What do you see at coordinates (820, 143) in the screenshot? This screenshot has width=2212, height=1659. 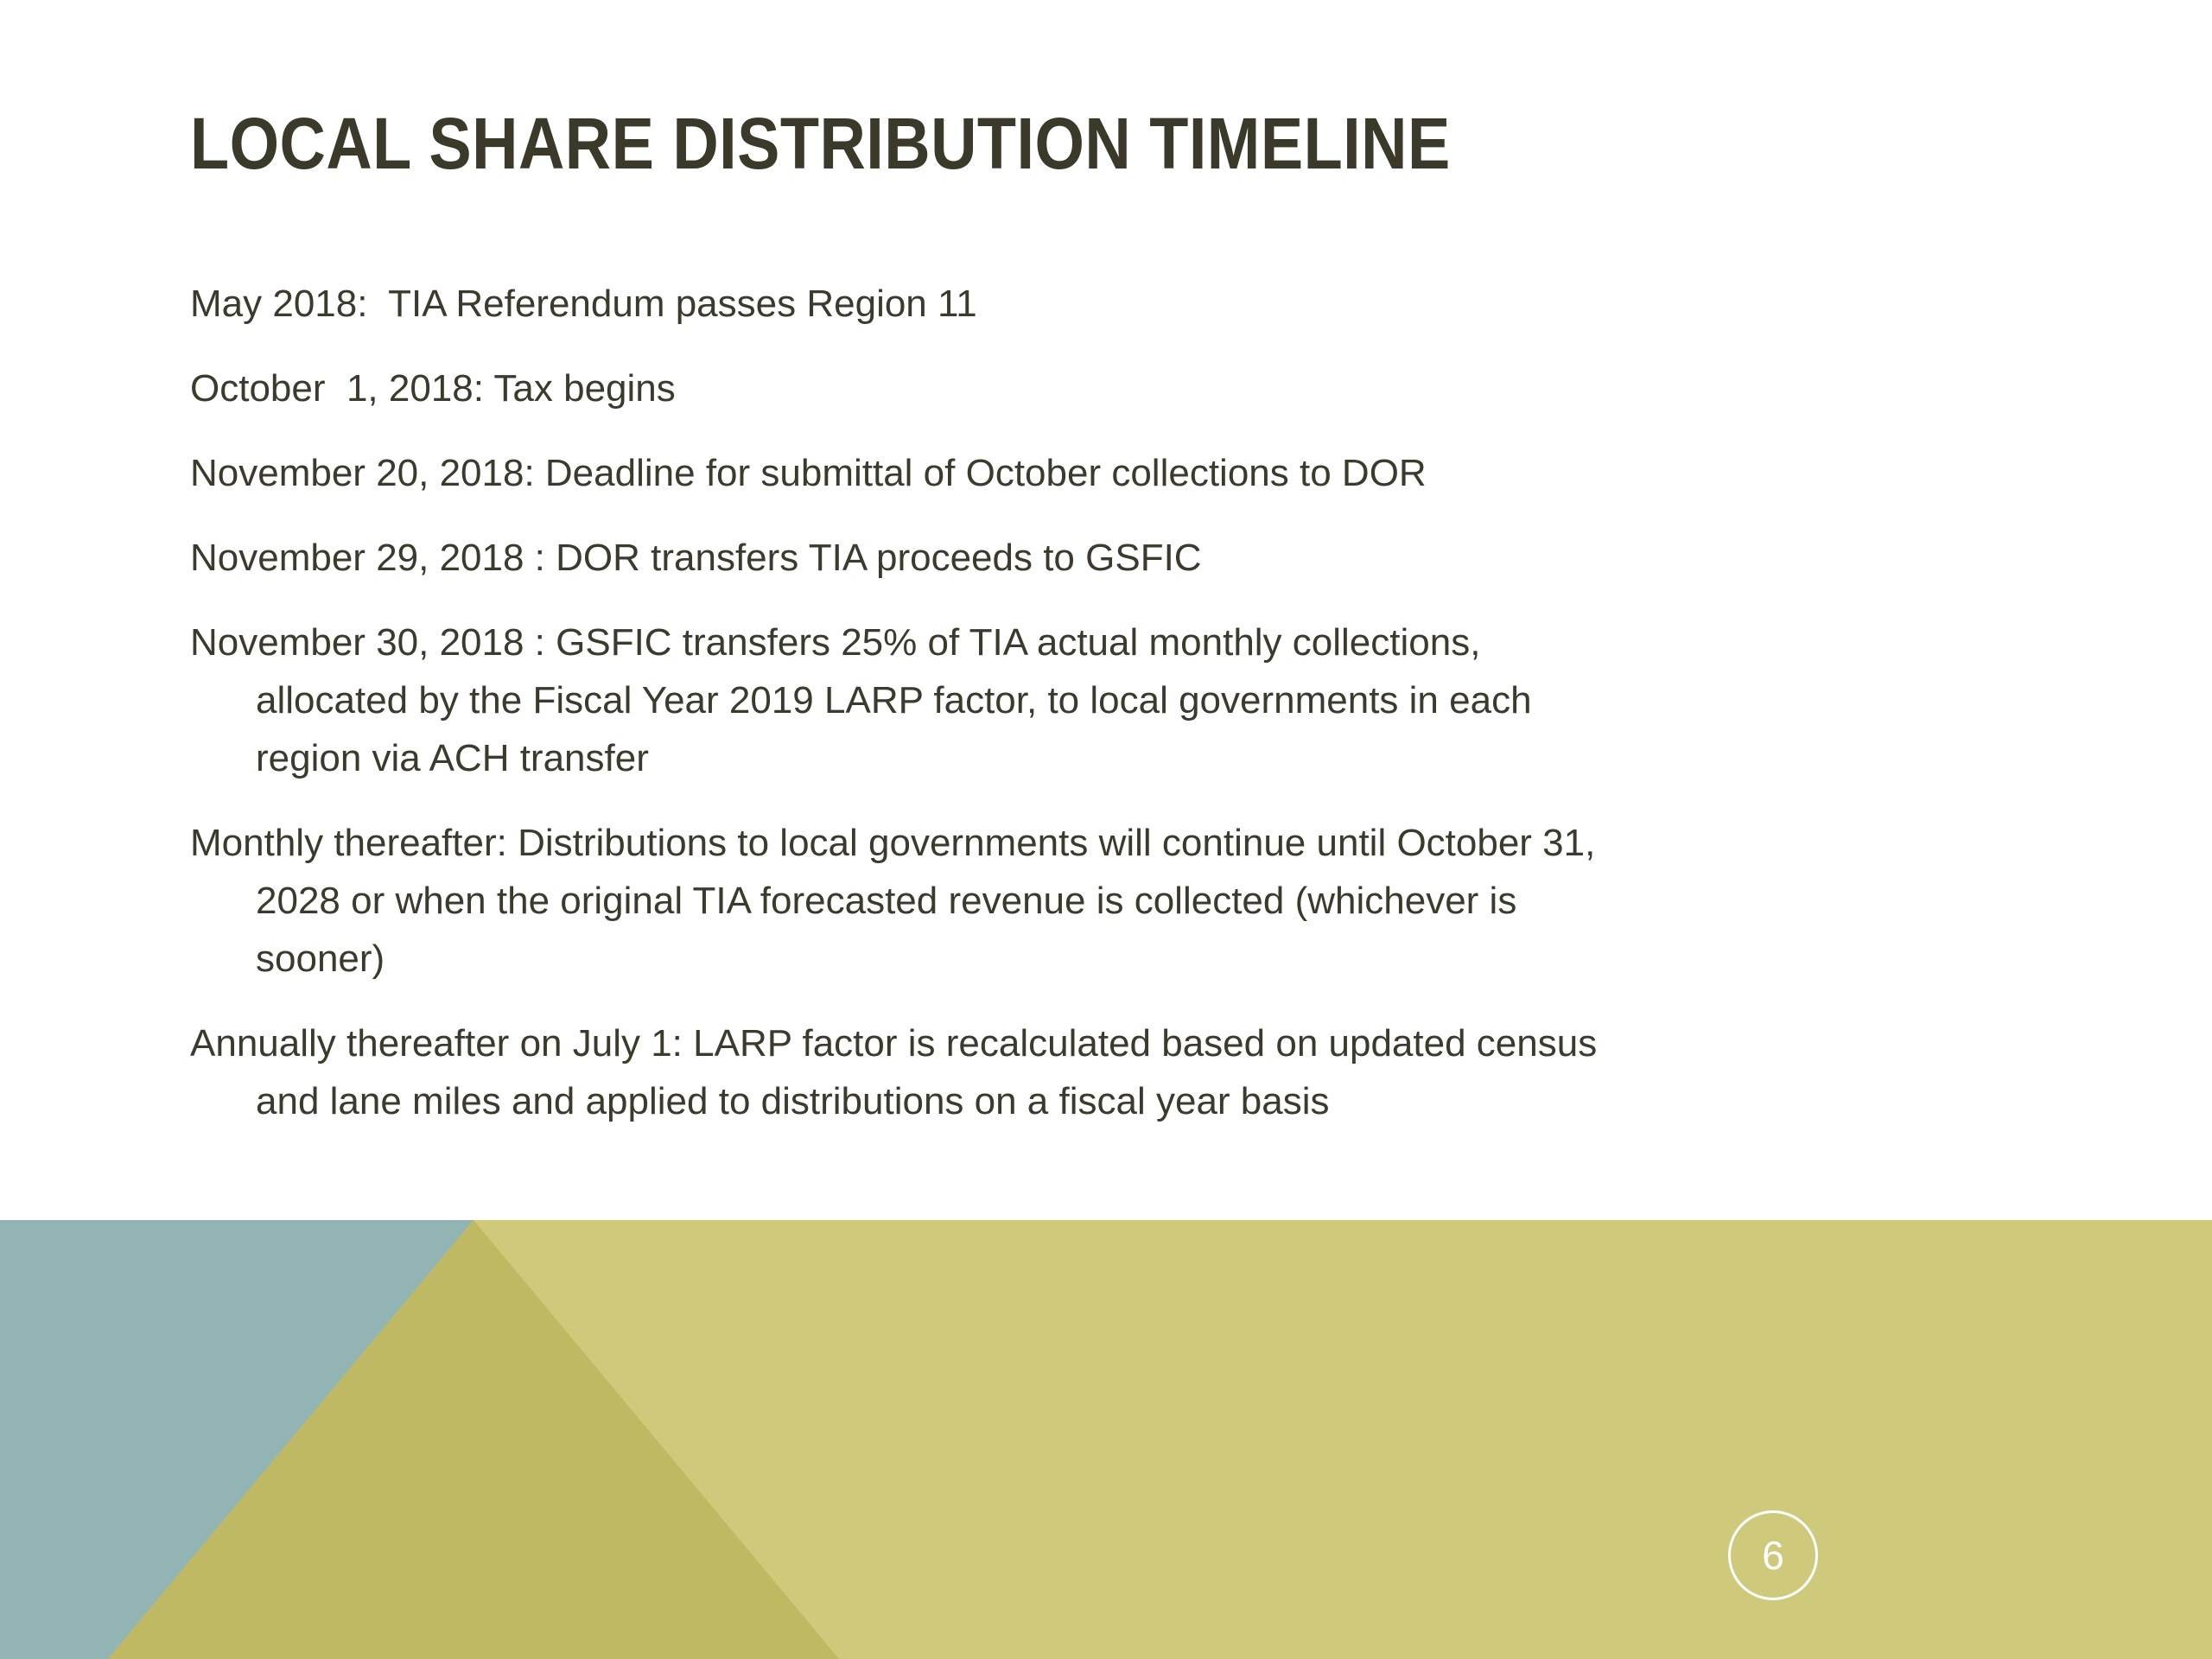 I see `slide-title: LOCAL SHARE DISTRIBUTION TIMELINE` at bounding box center [820, 143].